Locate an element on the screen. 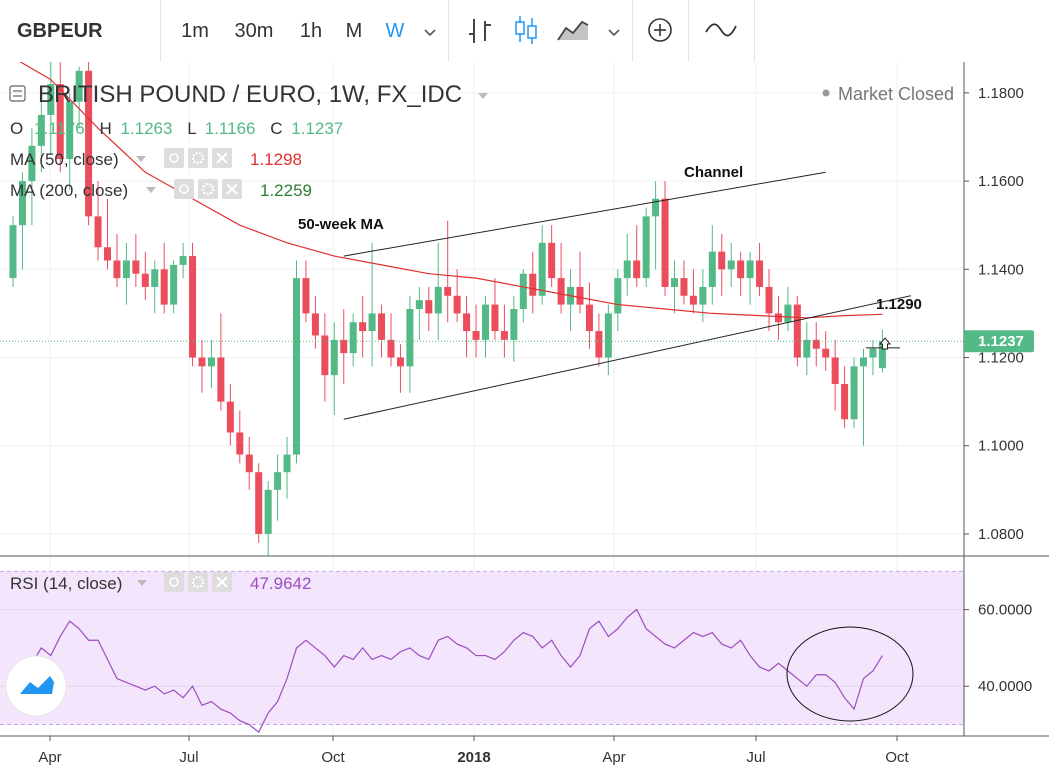  rsi-line is located at coordinates (447, 671).